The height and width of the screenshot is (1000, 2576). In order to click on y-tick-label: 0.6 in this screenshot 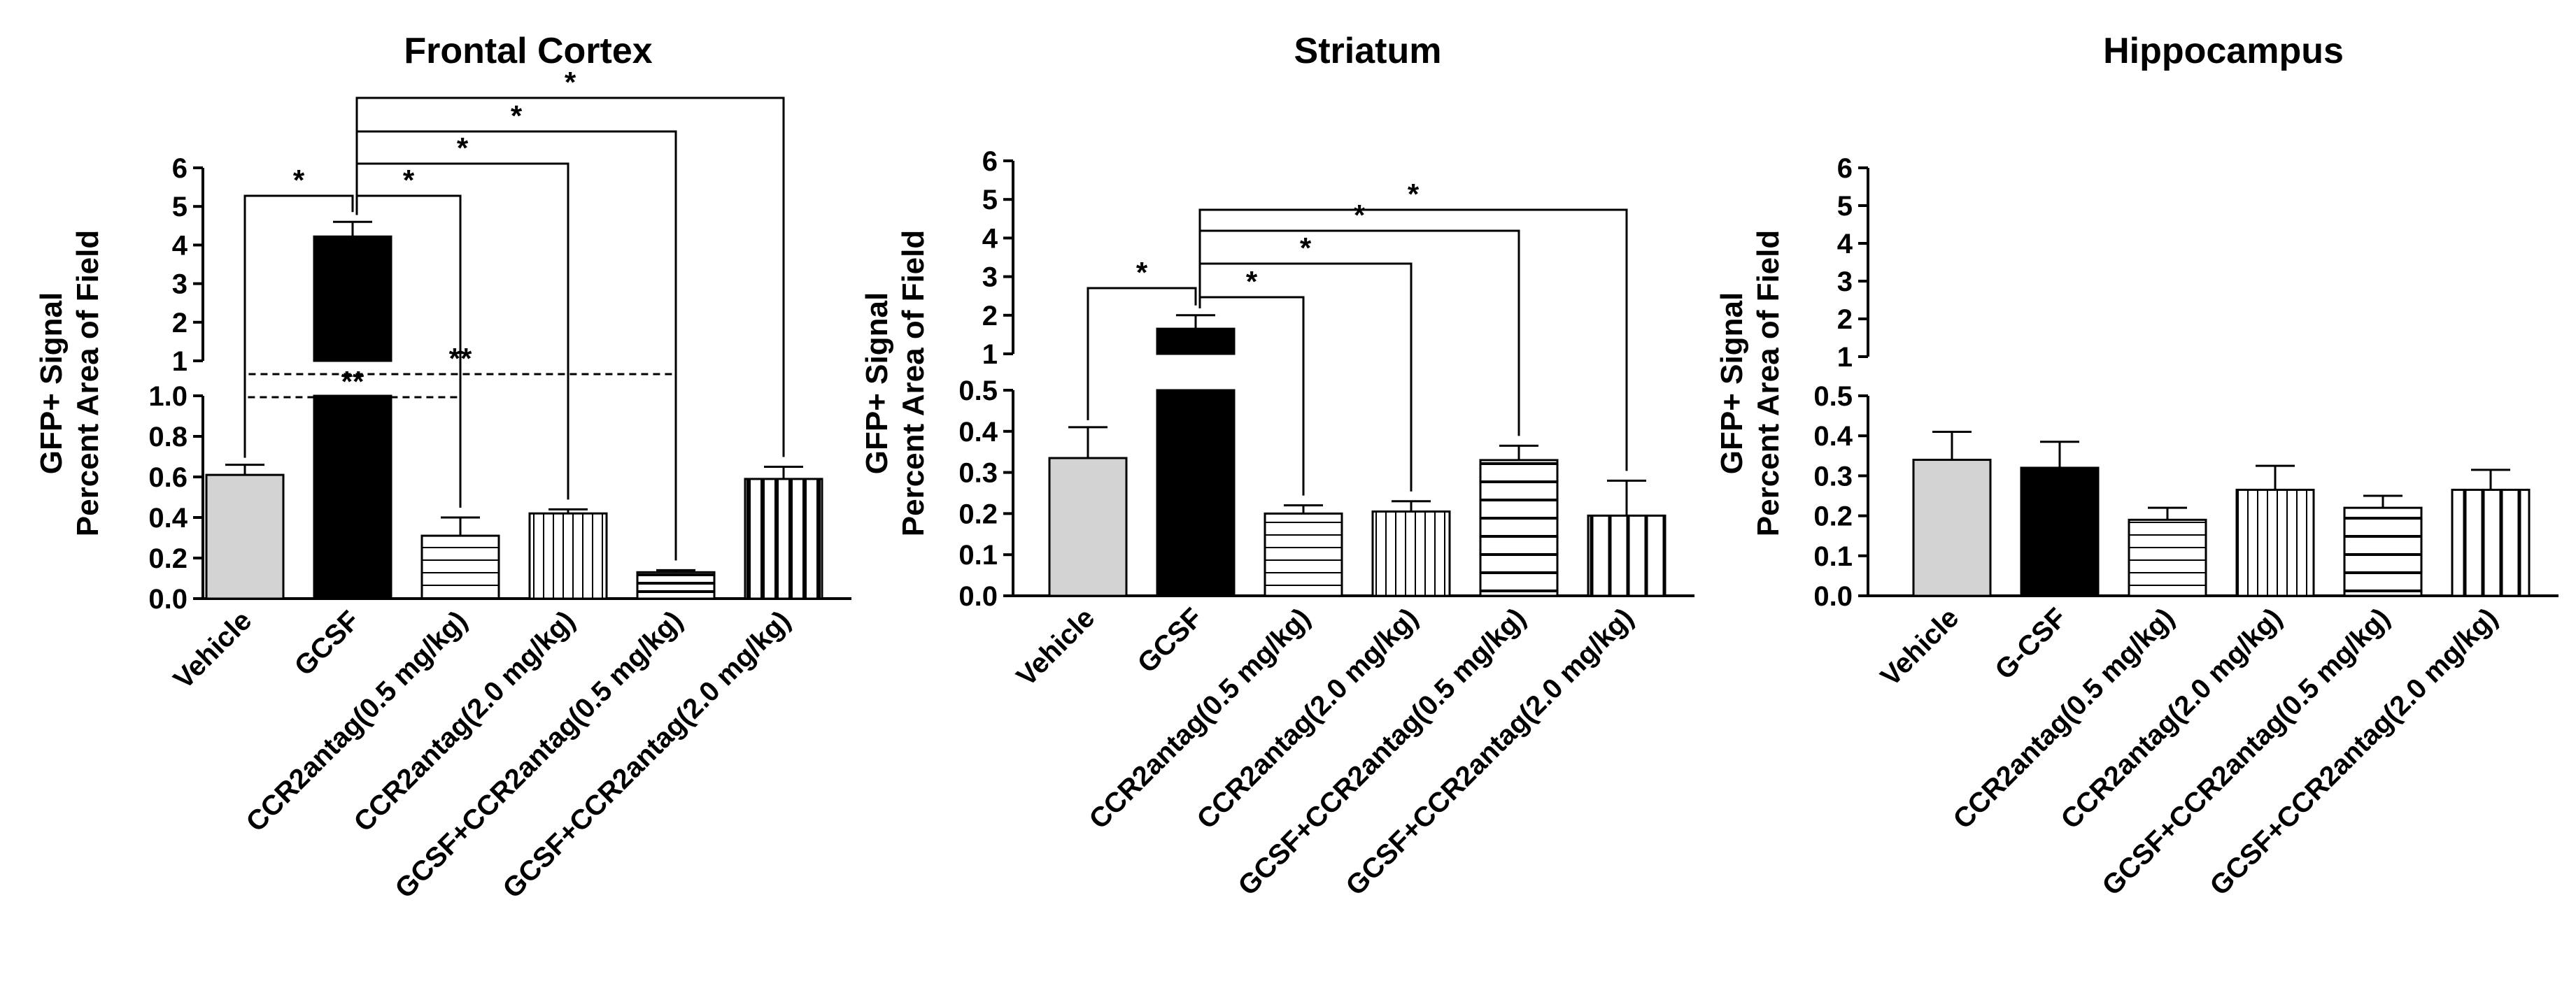, I will do `click(167, 477)`.